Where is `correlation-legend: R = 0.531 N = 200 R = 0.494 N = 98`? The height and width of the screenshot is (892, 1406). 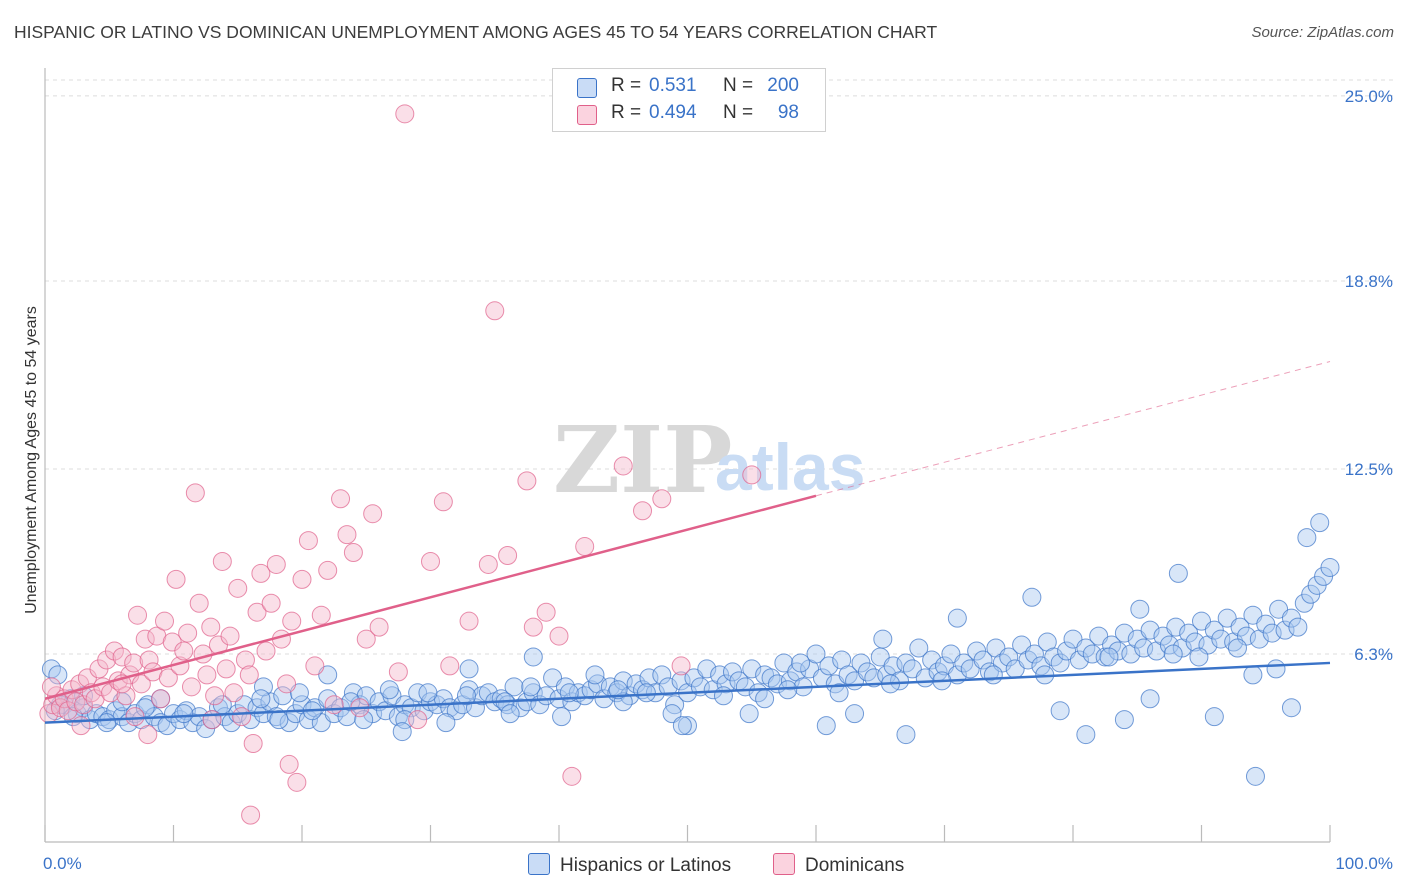
correlation-legend: R = 0.531 N = 200 R = 0.494 N = 98 is located at coordinates (689, 100).